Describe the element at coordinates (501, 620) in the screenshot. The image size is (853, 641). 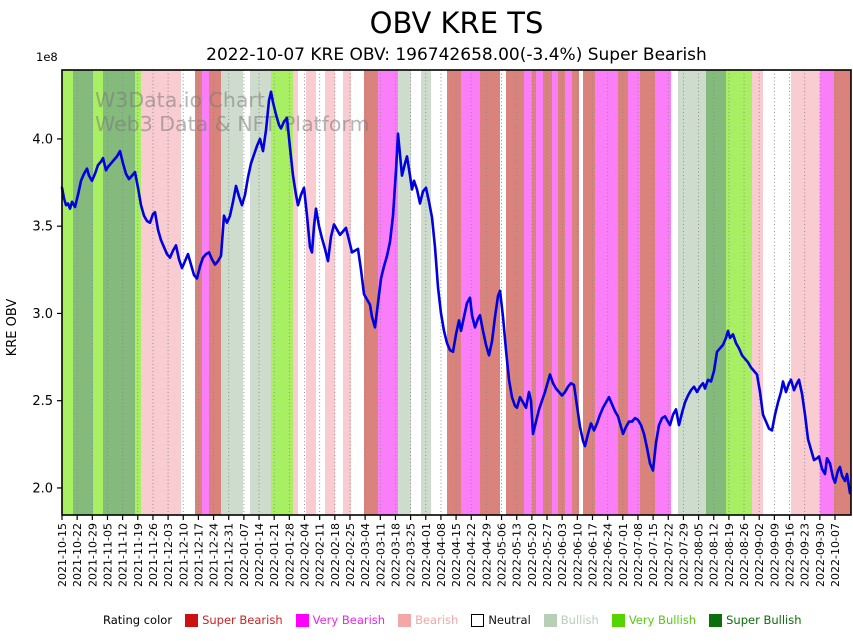
I see `legend-item-neutral: Neutral` at that location.